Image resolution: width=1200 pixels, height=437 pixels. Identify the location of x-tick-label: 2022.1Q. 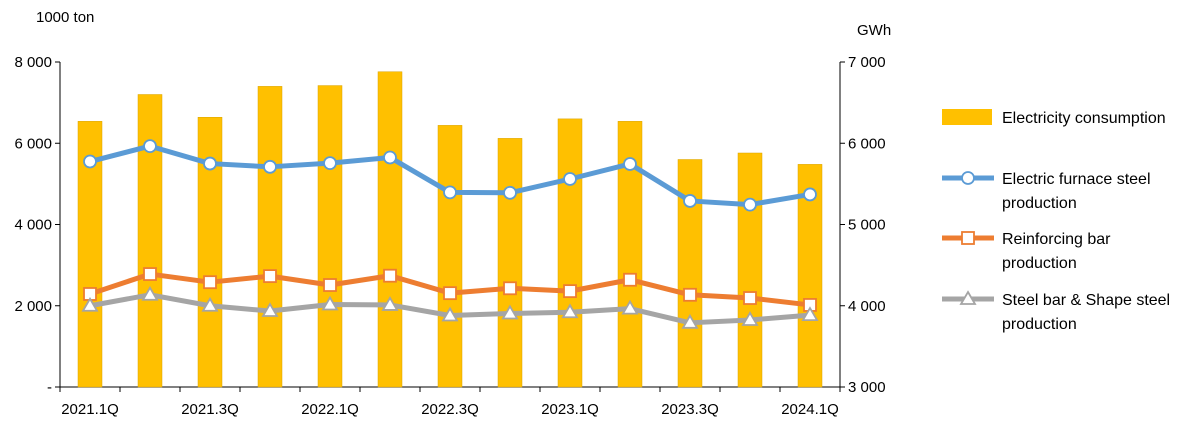
(330, 409).